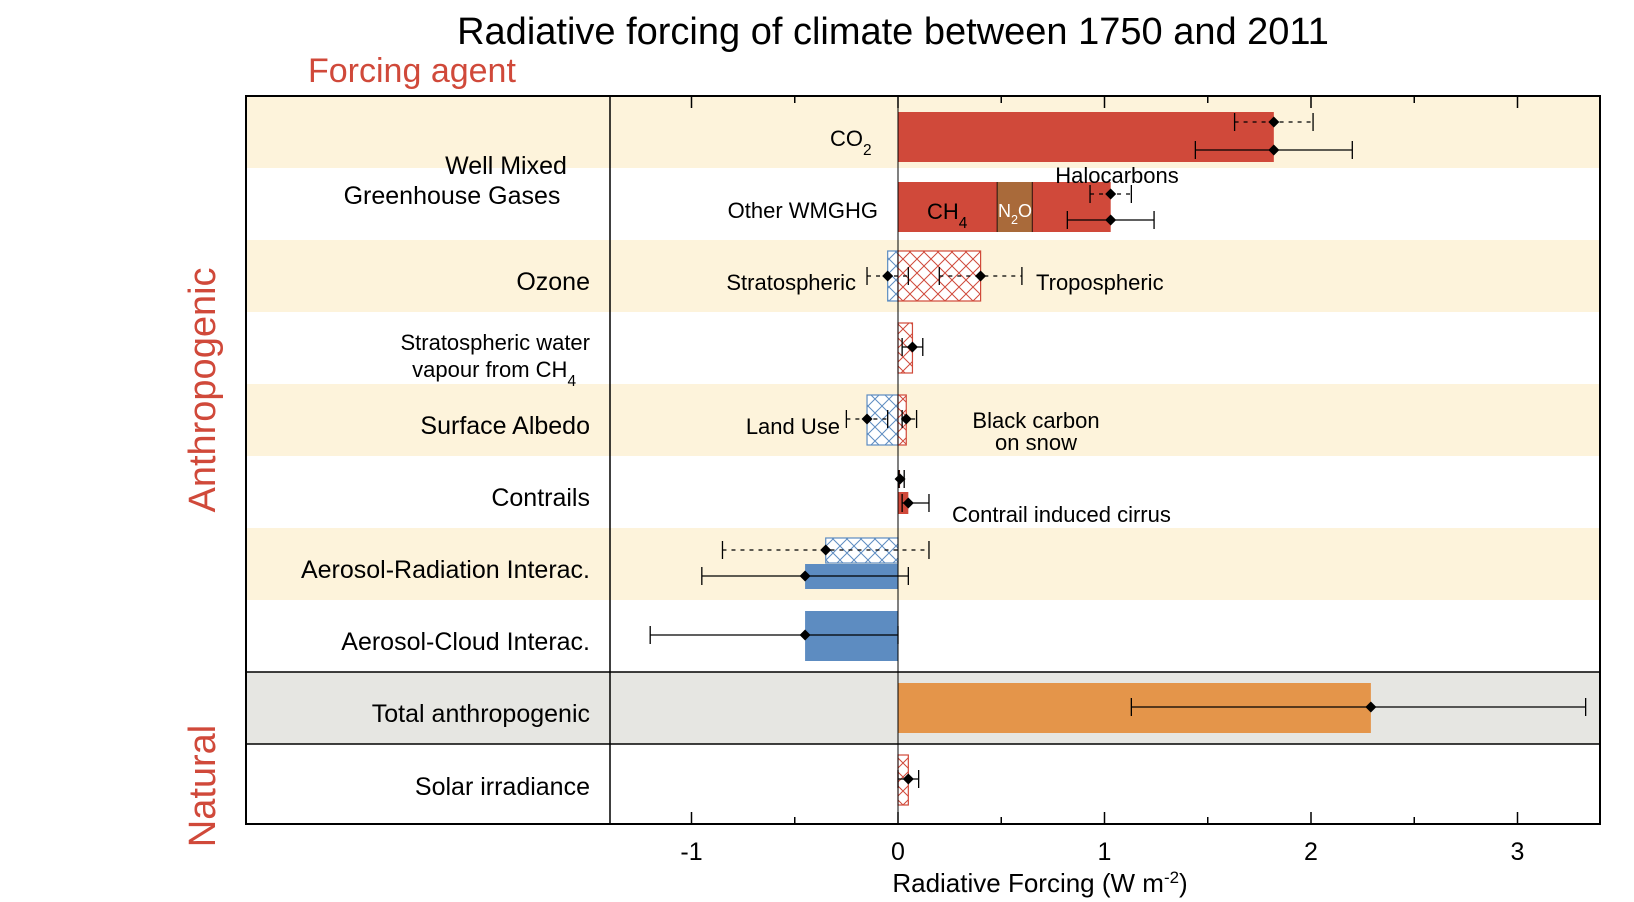  Describe the element at coordinates (867, 419) in the screenshot. I see `marker-land-use` at that location.